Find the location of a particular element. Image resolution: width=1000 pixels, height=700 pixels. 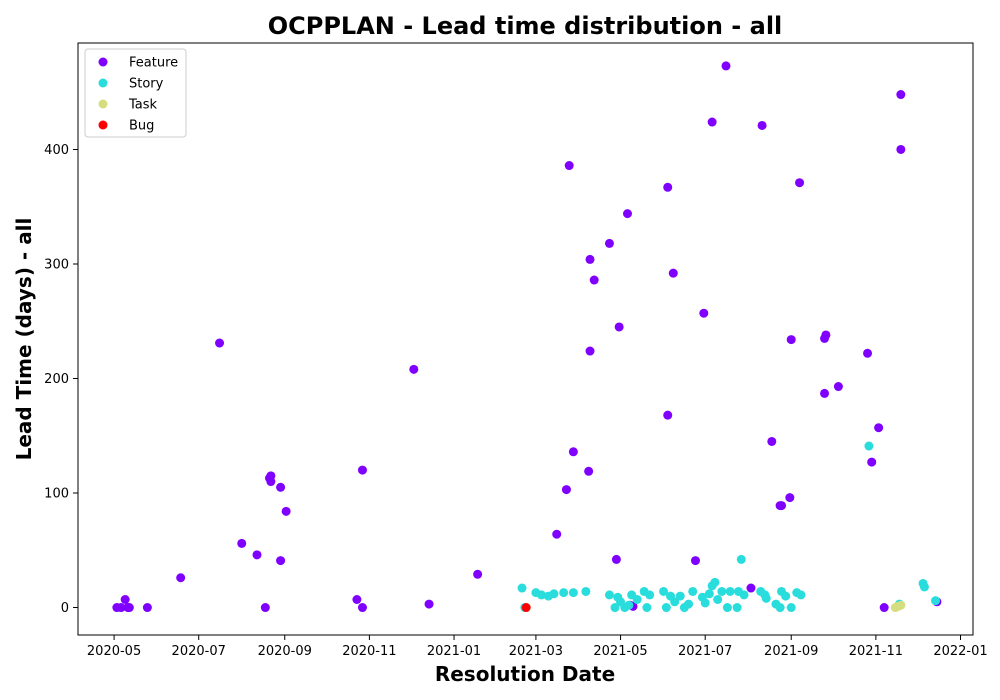

legend: Feature Story Task Bug is located at coordinates (135, 93).